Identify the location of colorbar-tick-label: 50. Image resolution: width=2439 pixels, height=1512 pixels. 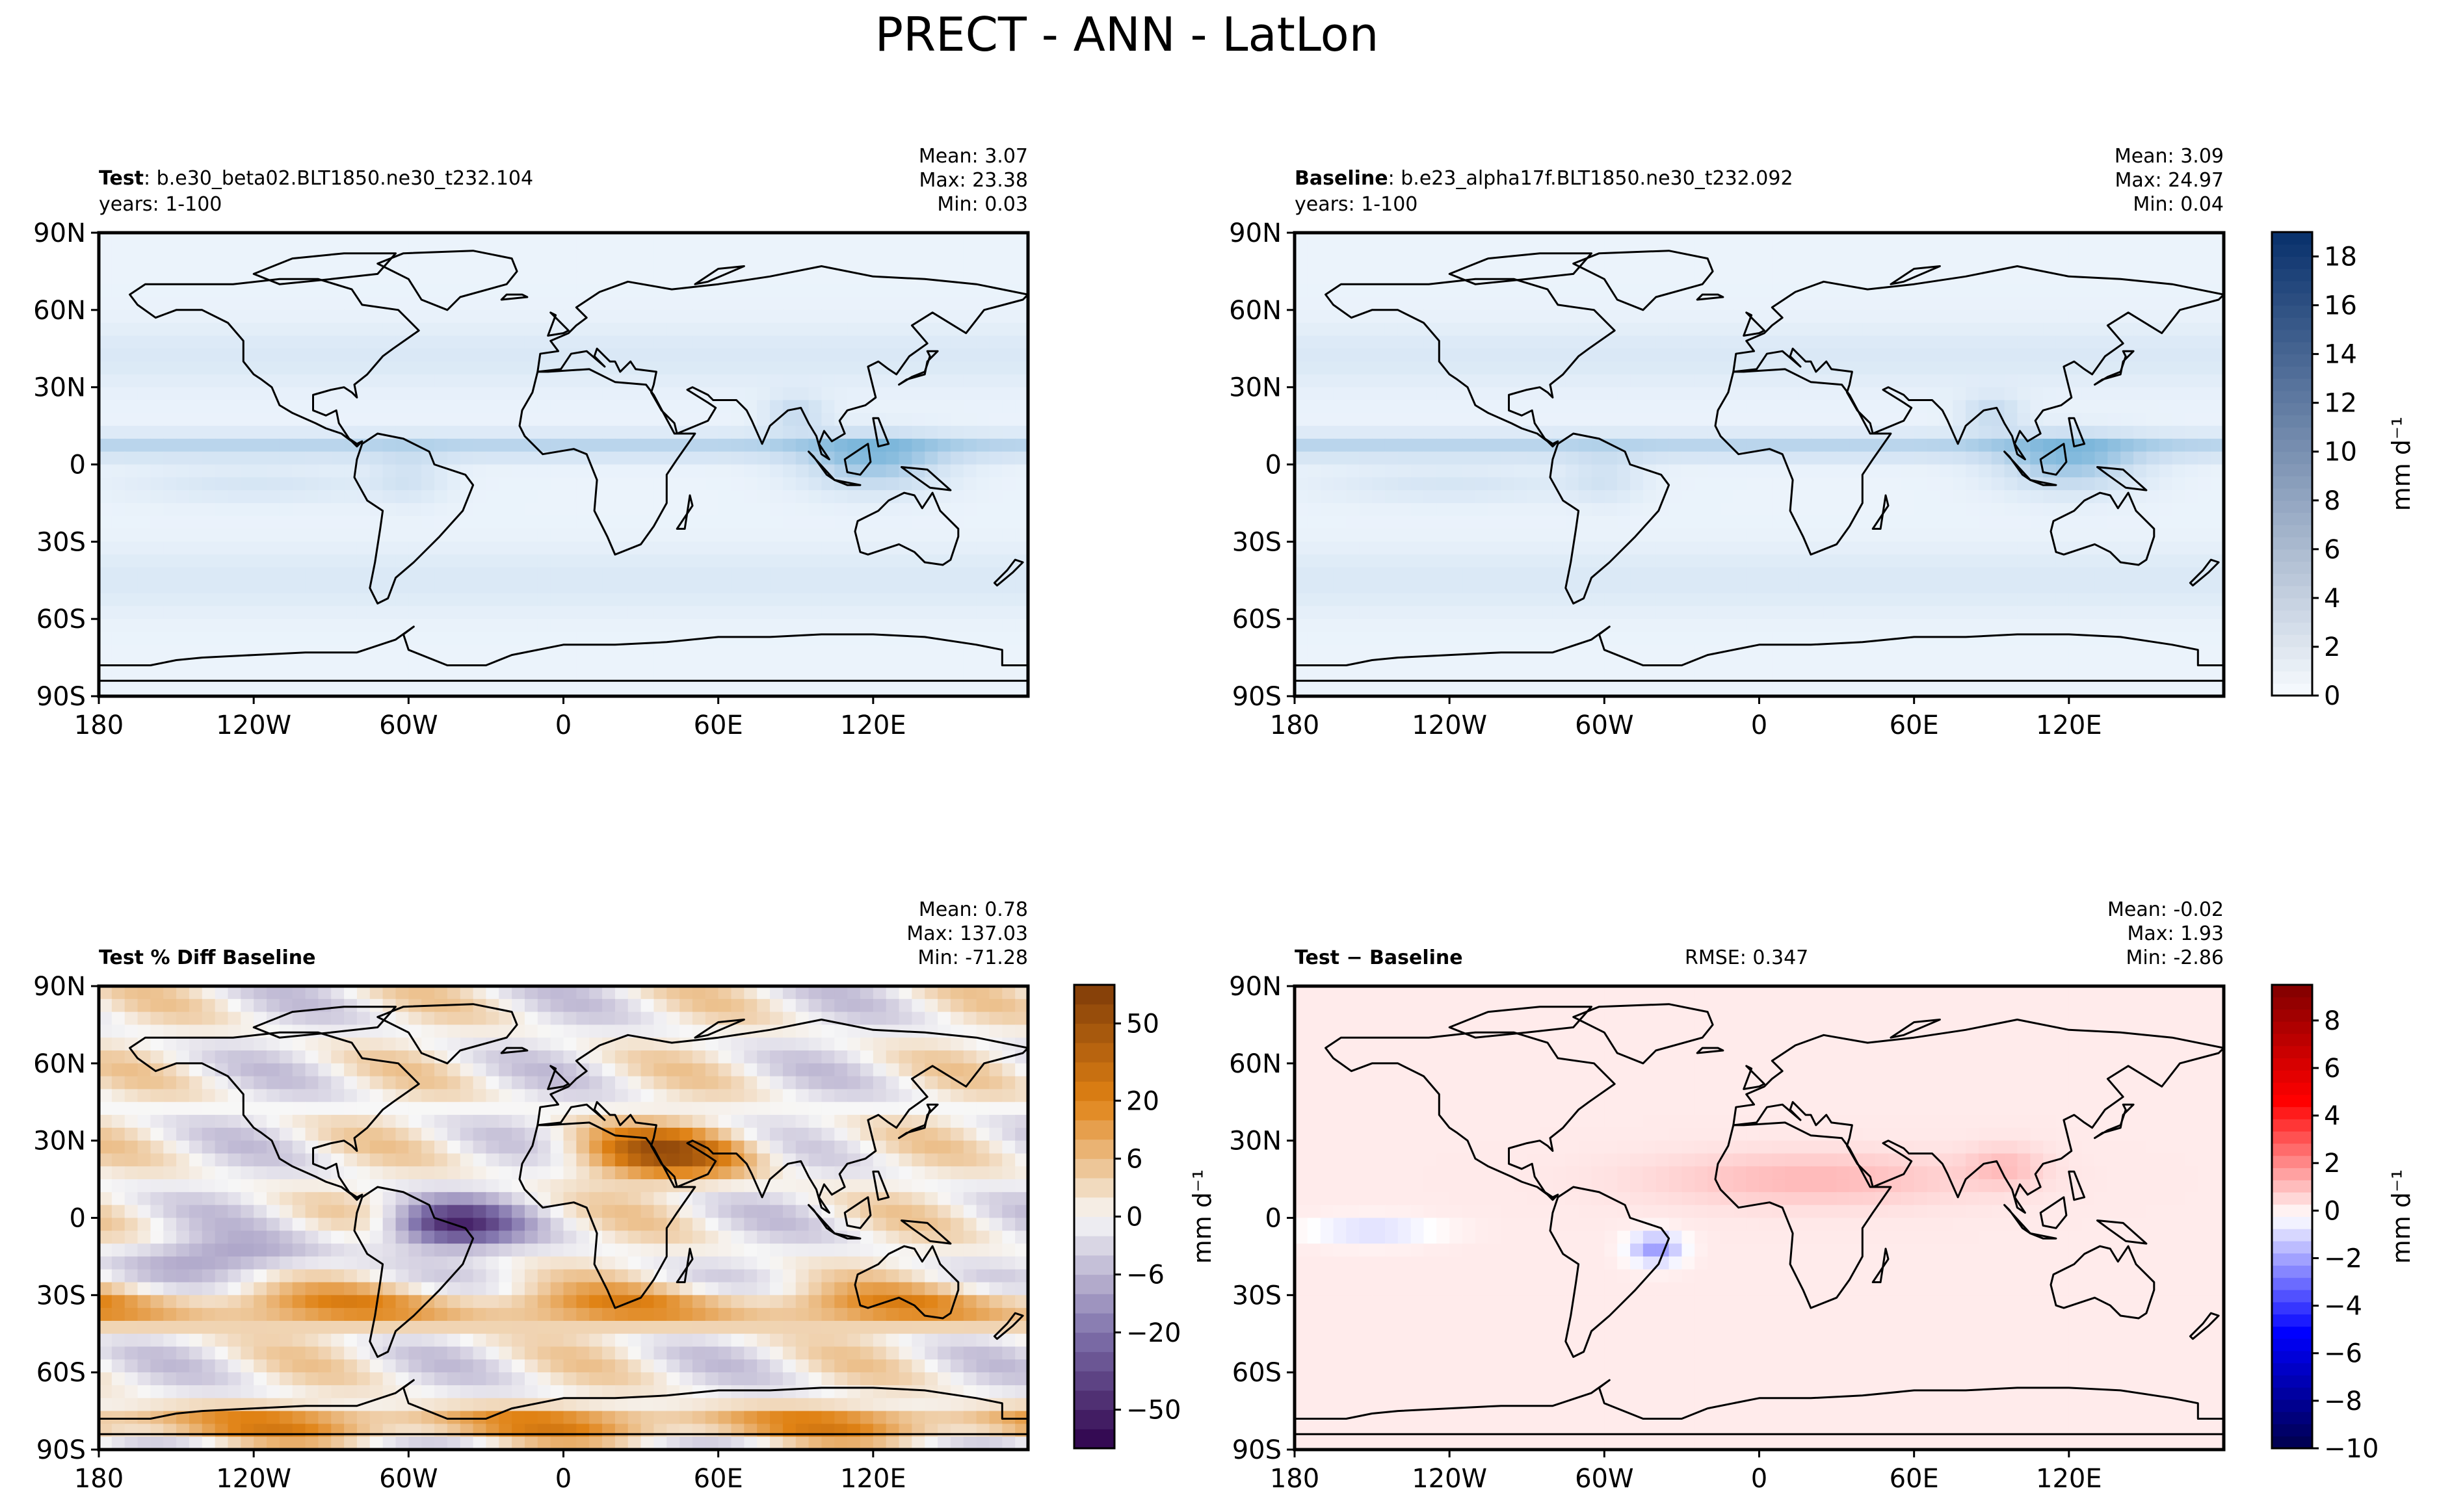
(1142, 1024).